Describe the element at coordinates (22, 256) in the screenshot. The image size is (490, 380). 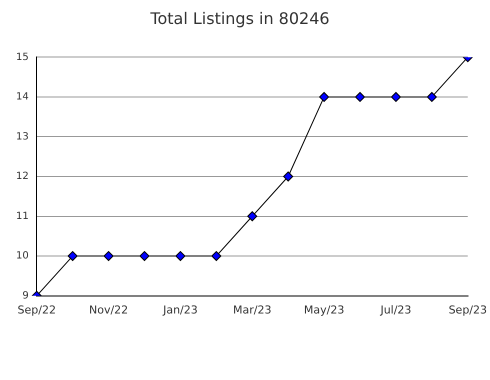
I see `y-tick-label: 10` at that location.